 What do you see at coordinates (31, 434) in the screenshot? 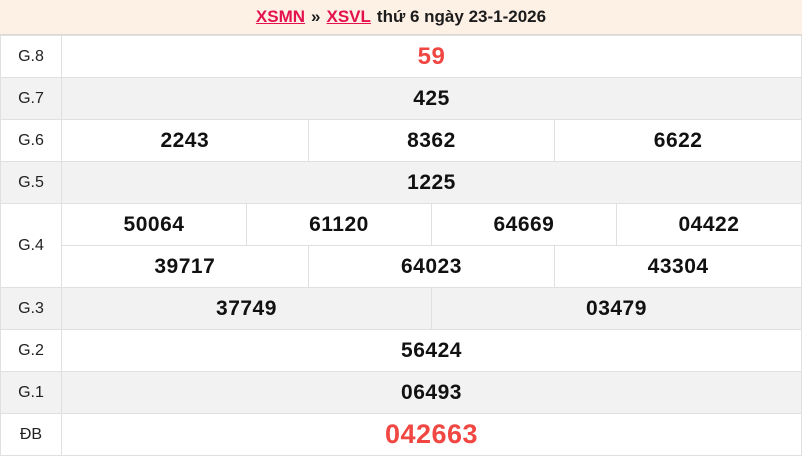
I see `prize-label-db: ĐB` at bounding box center [31, 434].